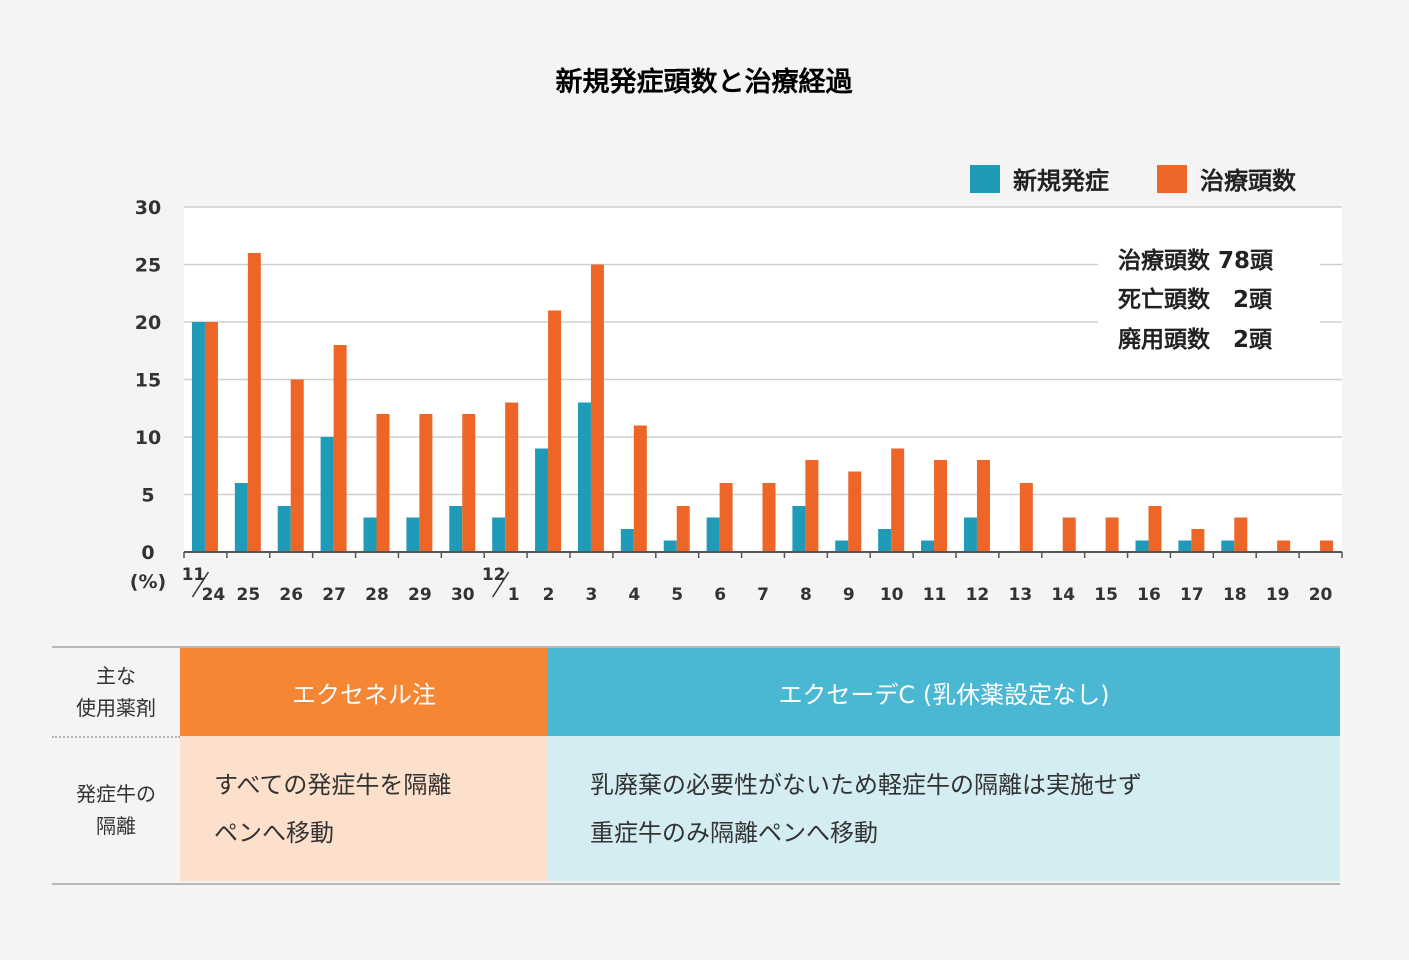 This screenshot has width=1409, height=960. What do you see at coordinates (377, 595) in the screenshot?
I see `x-tick-label-4: 28` at bounding box center [377, 595].